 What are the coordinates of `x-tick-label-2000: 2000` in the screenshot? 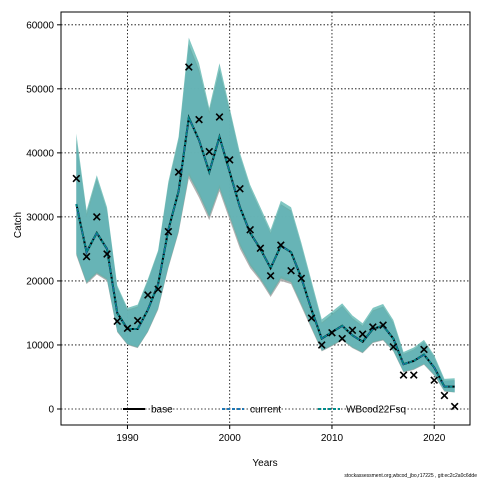 It's located at (230, 438).